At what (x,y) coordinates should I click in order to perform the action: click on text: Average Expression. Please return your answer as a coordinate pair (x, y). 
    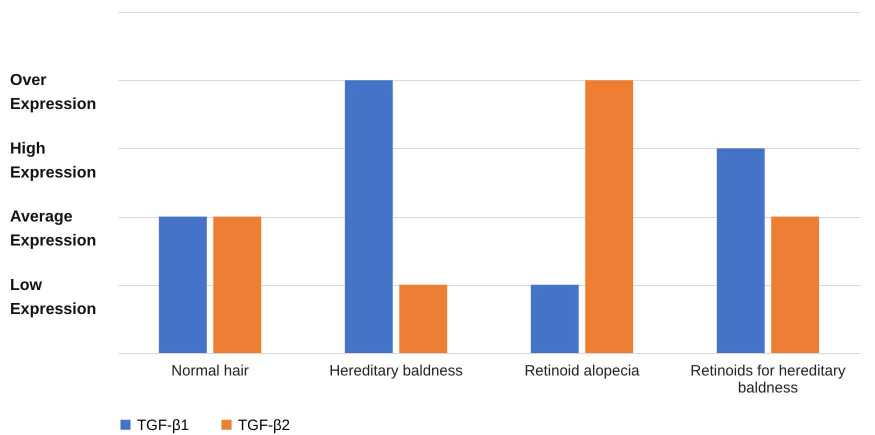
    Looking at the image, I should click on (53, 229).